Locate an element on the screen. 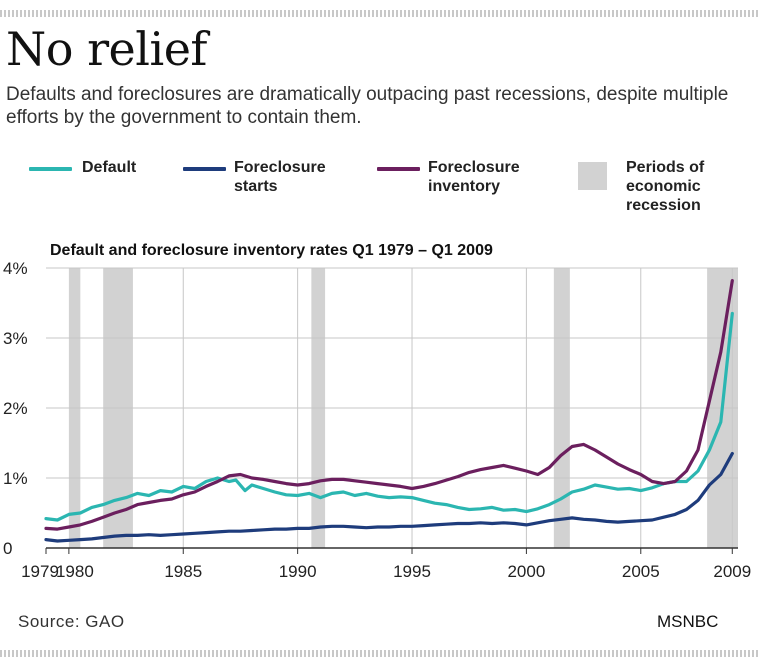 The height and width of the screenshot is (671, 760). x-tick-label: 1995 is located at coordinates (412, 571).